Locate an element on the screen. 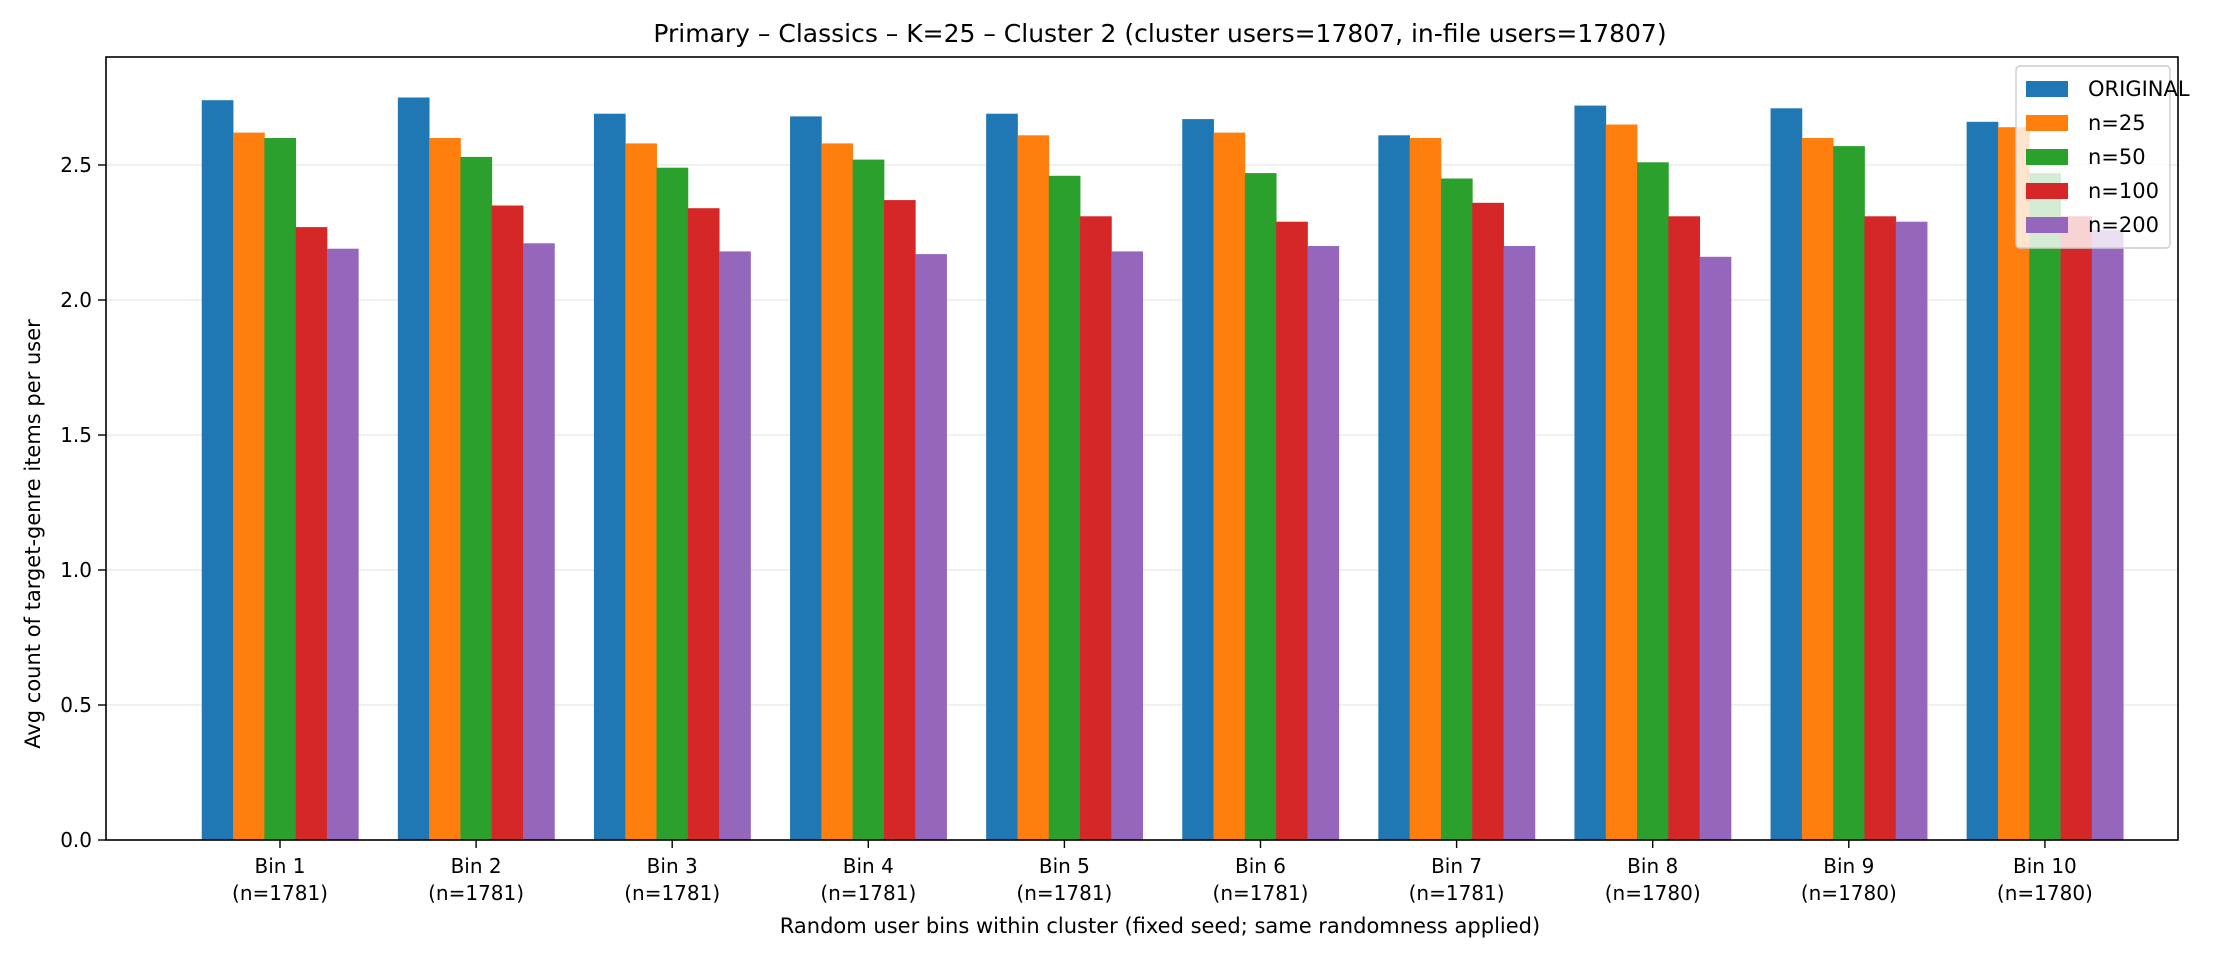  x-tick-label: Bin 5 is located at coordinates (1064, 866).